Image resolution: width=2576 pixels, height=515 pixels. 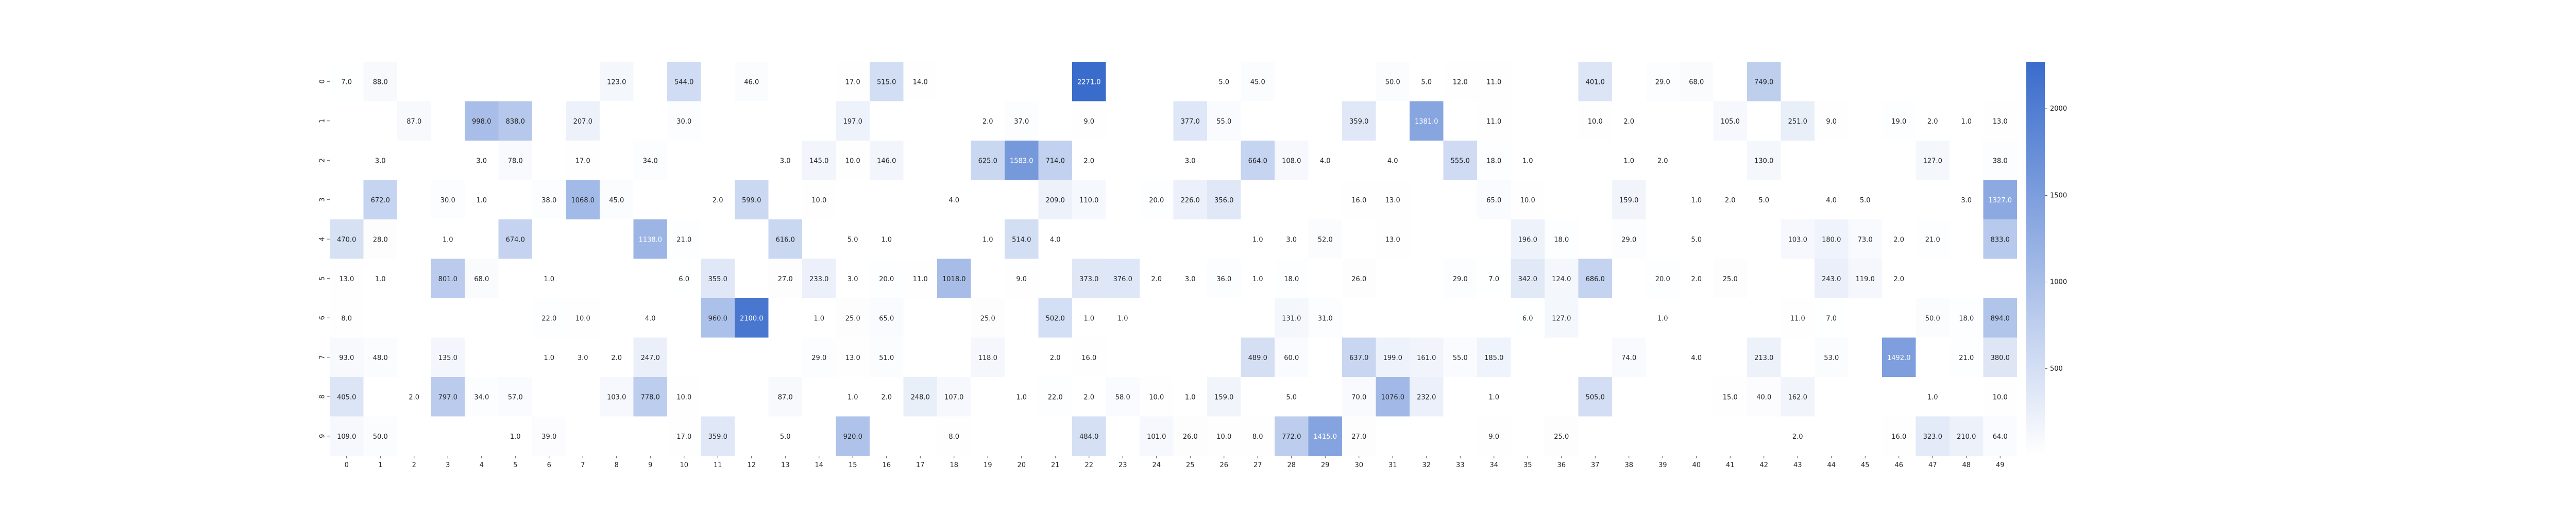 I want to click on cell-value-label: 376.0, so click(x=1122, y=279).